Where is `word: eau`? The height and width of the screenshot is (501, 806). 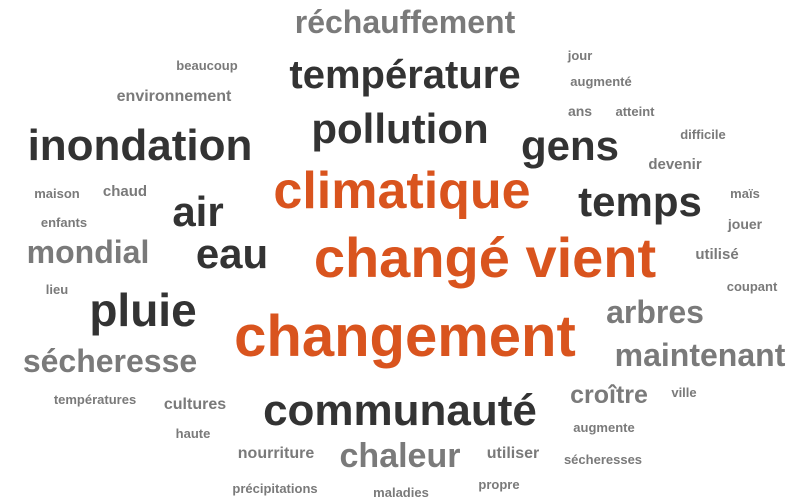
word: eau is located at coordinates (232, 253).